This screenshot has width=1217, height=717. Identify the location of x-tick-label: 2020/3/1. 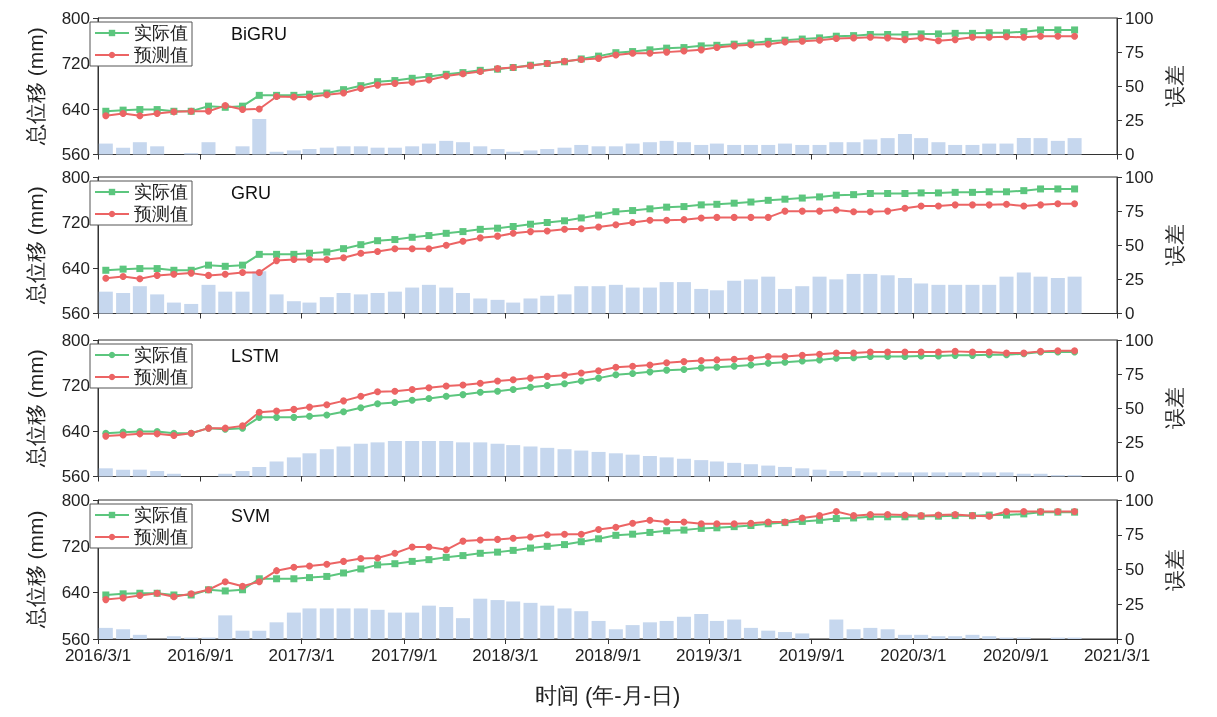
(913, 655).